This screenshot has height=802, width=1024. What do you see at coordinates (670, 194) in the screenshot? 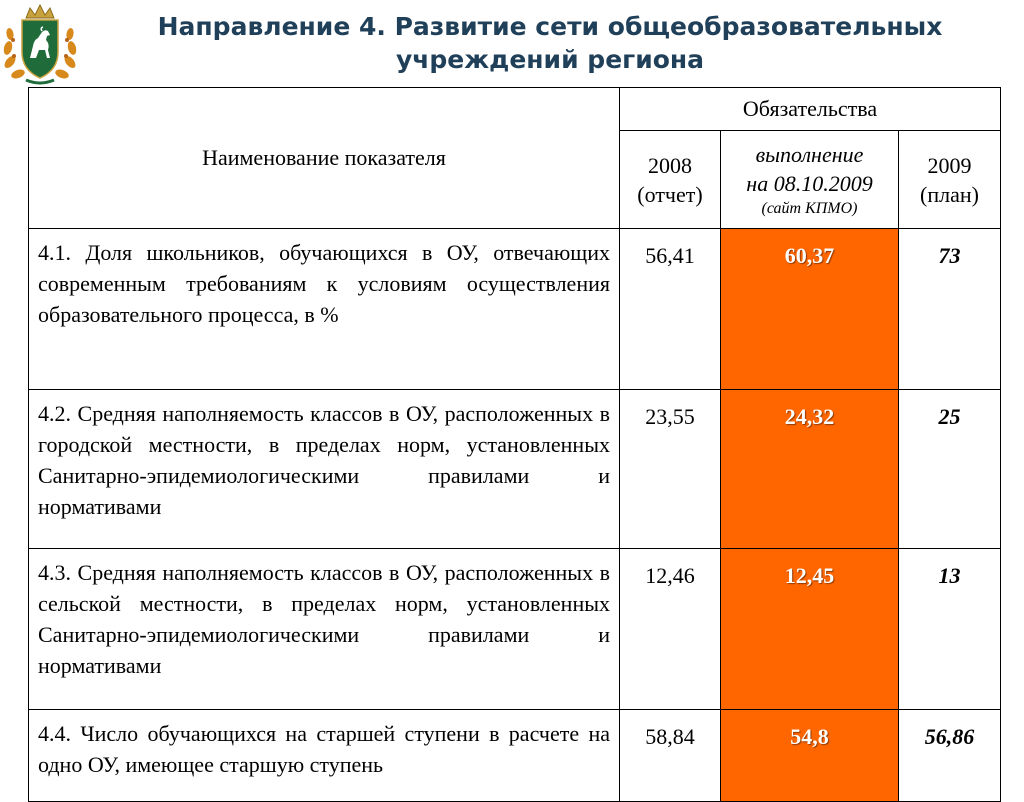
I see `header-2008-type: (отчет)` at bounding box center [670, 194].